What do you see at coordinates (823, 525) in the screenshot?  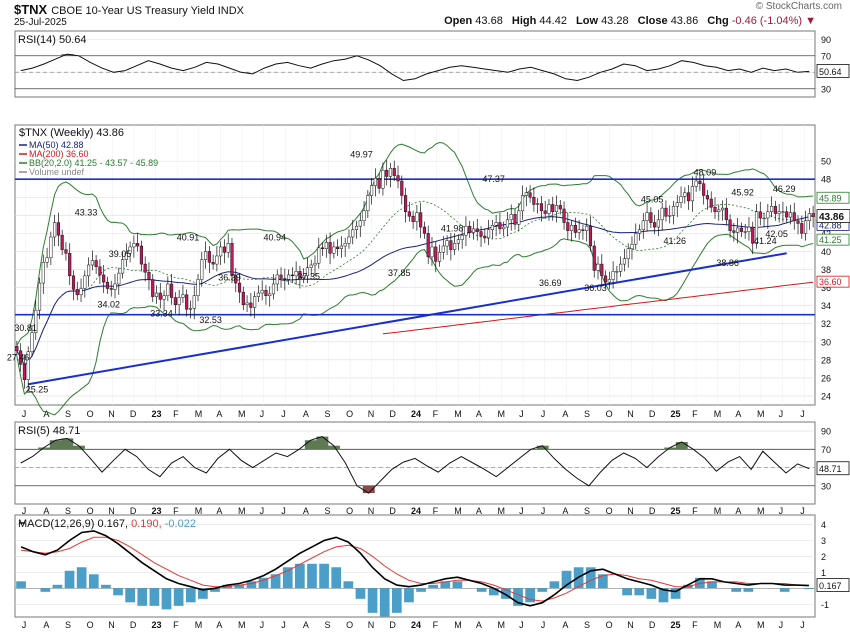 I see `macd-tick-label: 4` at bounding box center [823, 525].